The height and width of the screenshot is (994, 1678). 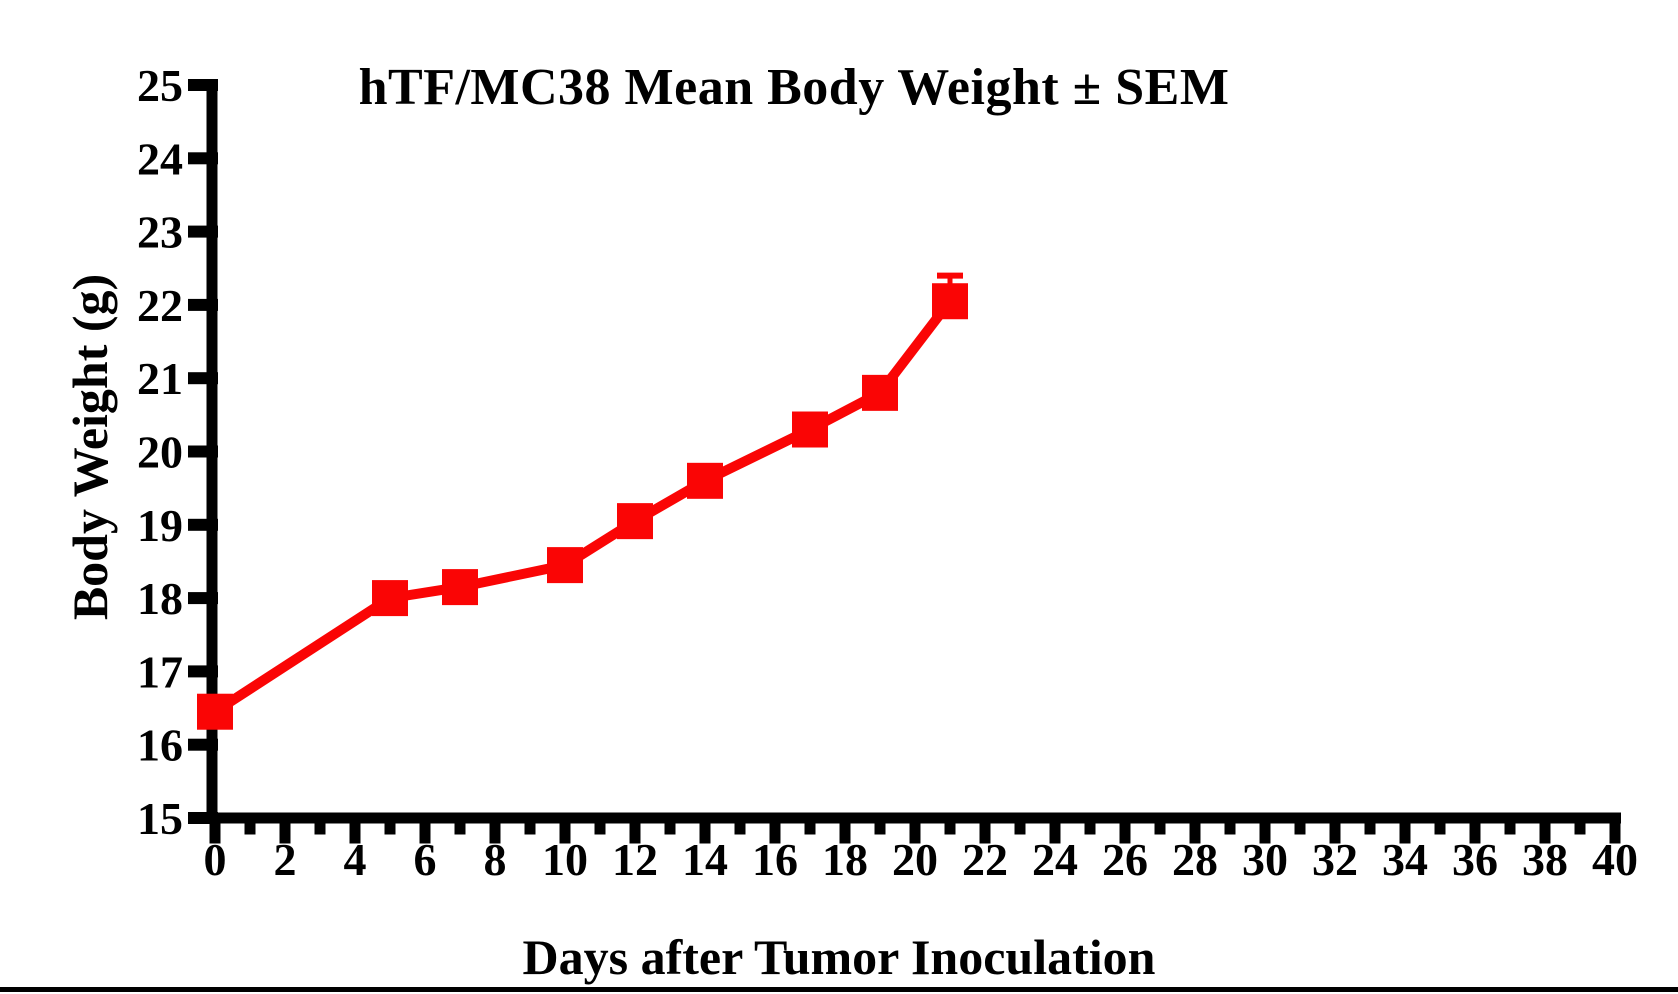 I want to click on x-tick-label: 10, so click(x=565, y=859).